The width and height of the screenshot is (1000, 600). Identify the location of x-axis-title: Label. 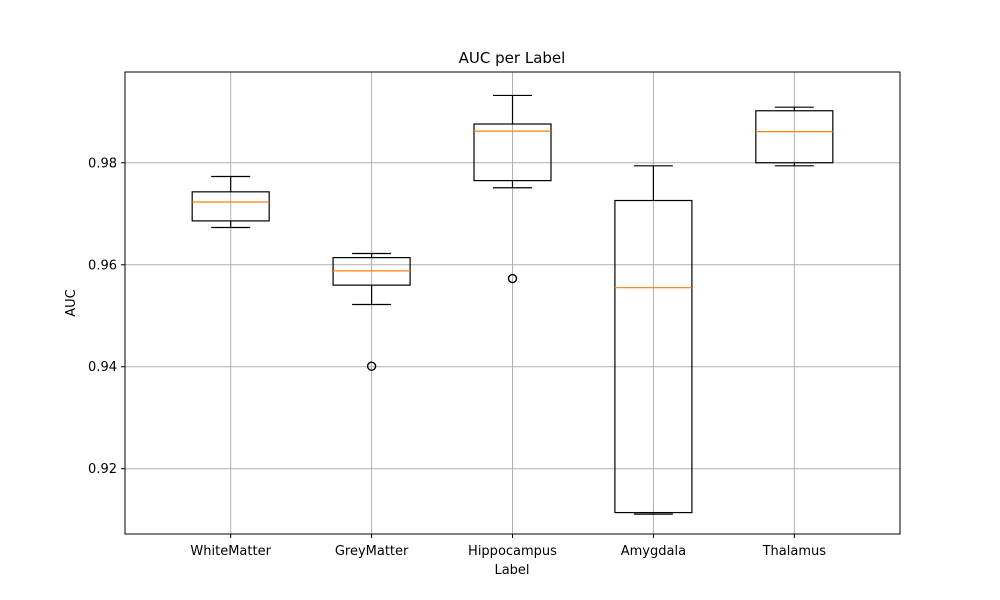
(511, 570).